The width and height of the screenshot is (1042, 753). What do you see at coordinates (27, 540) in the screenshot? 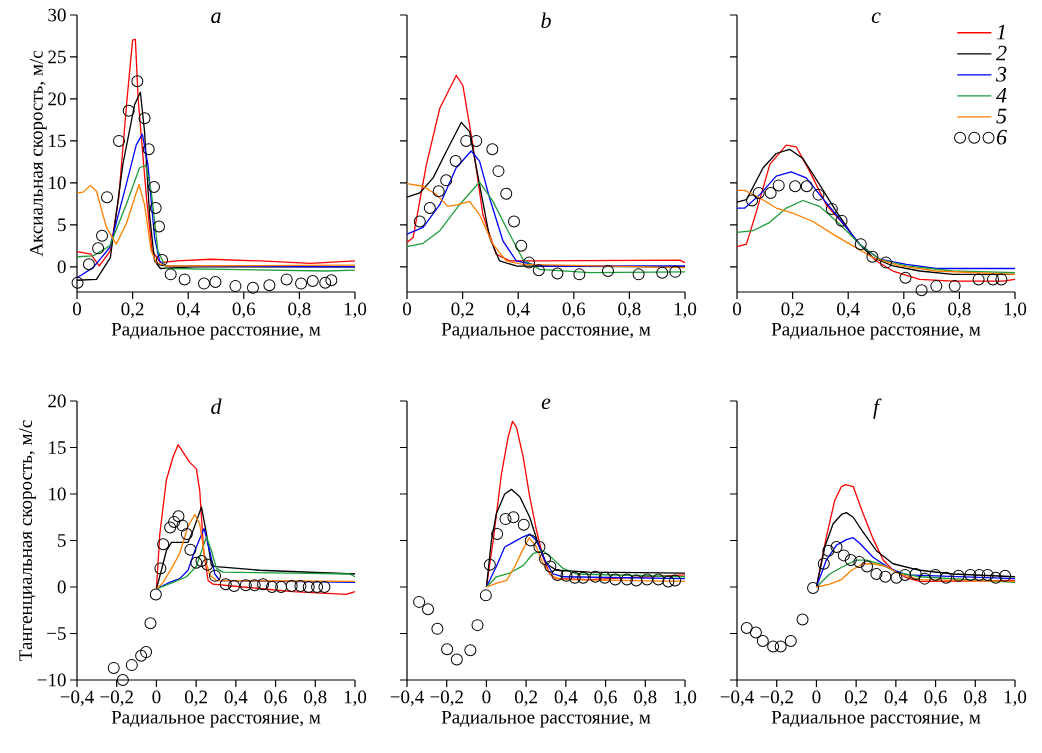
I see `y-axis-title: Тангенциальная скорость, м/с` at bounding box center [27, 540].